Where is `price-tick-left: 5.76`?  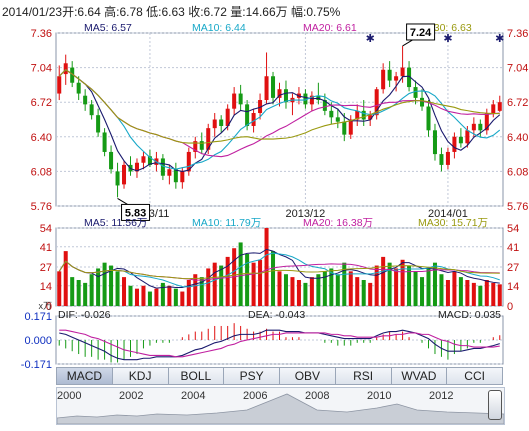 price-tick-left: 5.76 is located at coordinates (41, 207).